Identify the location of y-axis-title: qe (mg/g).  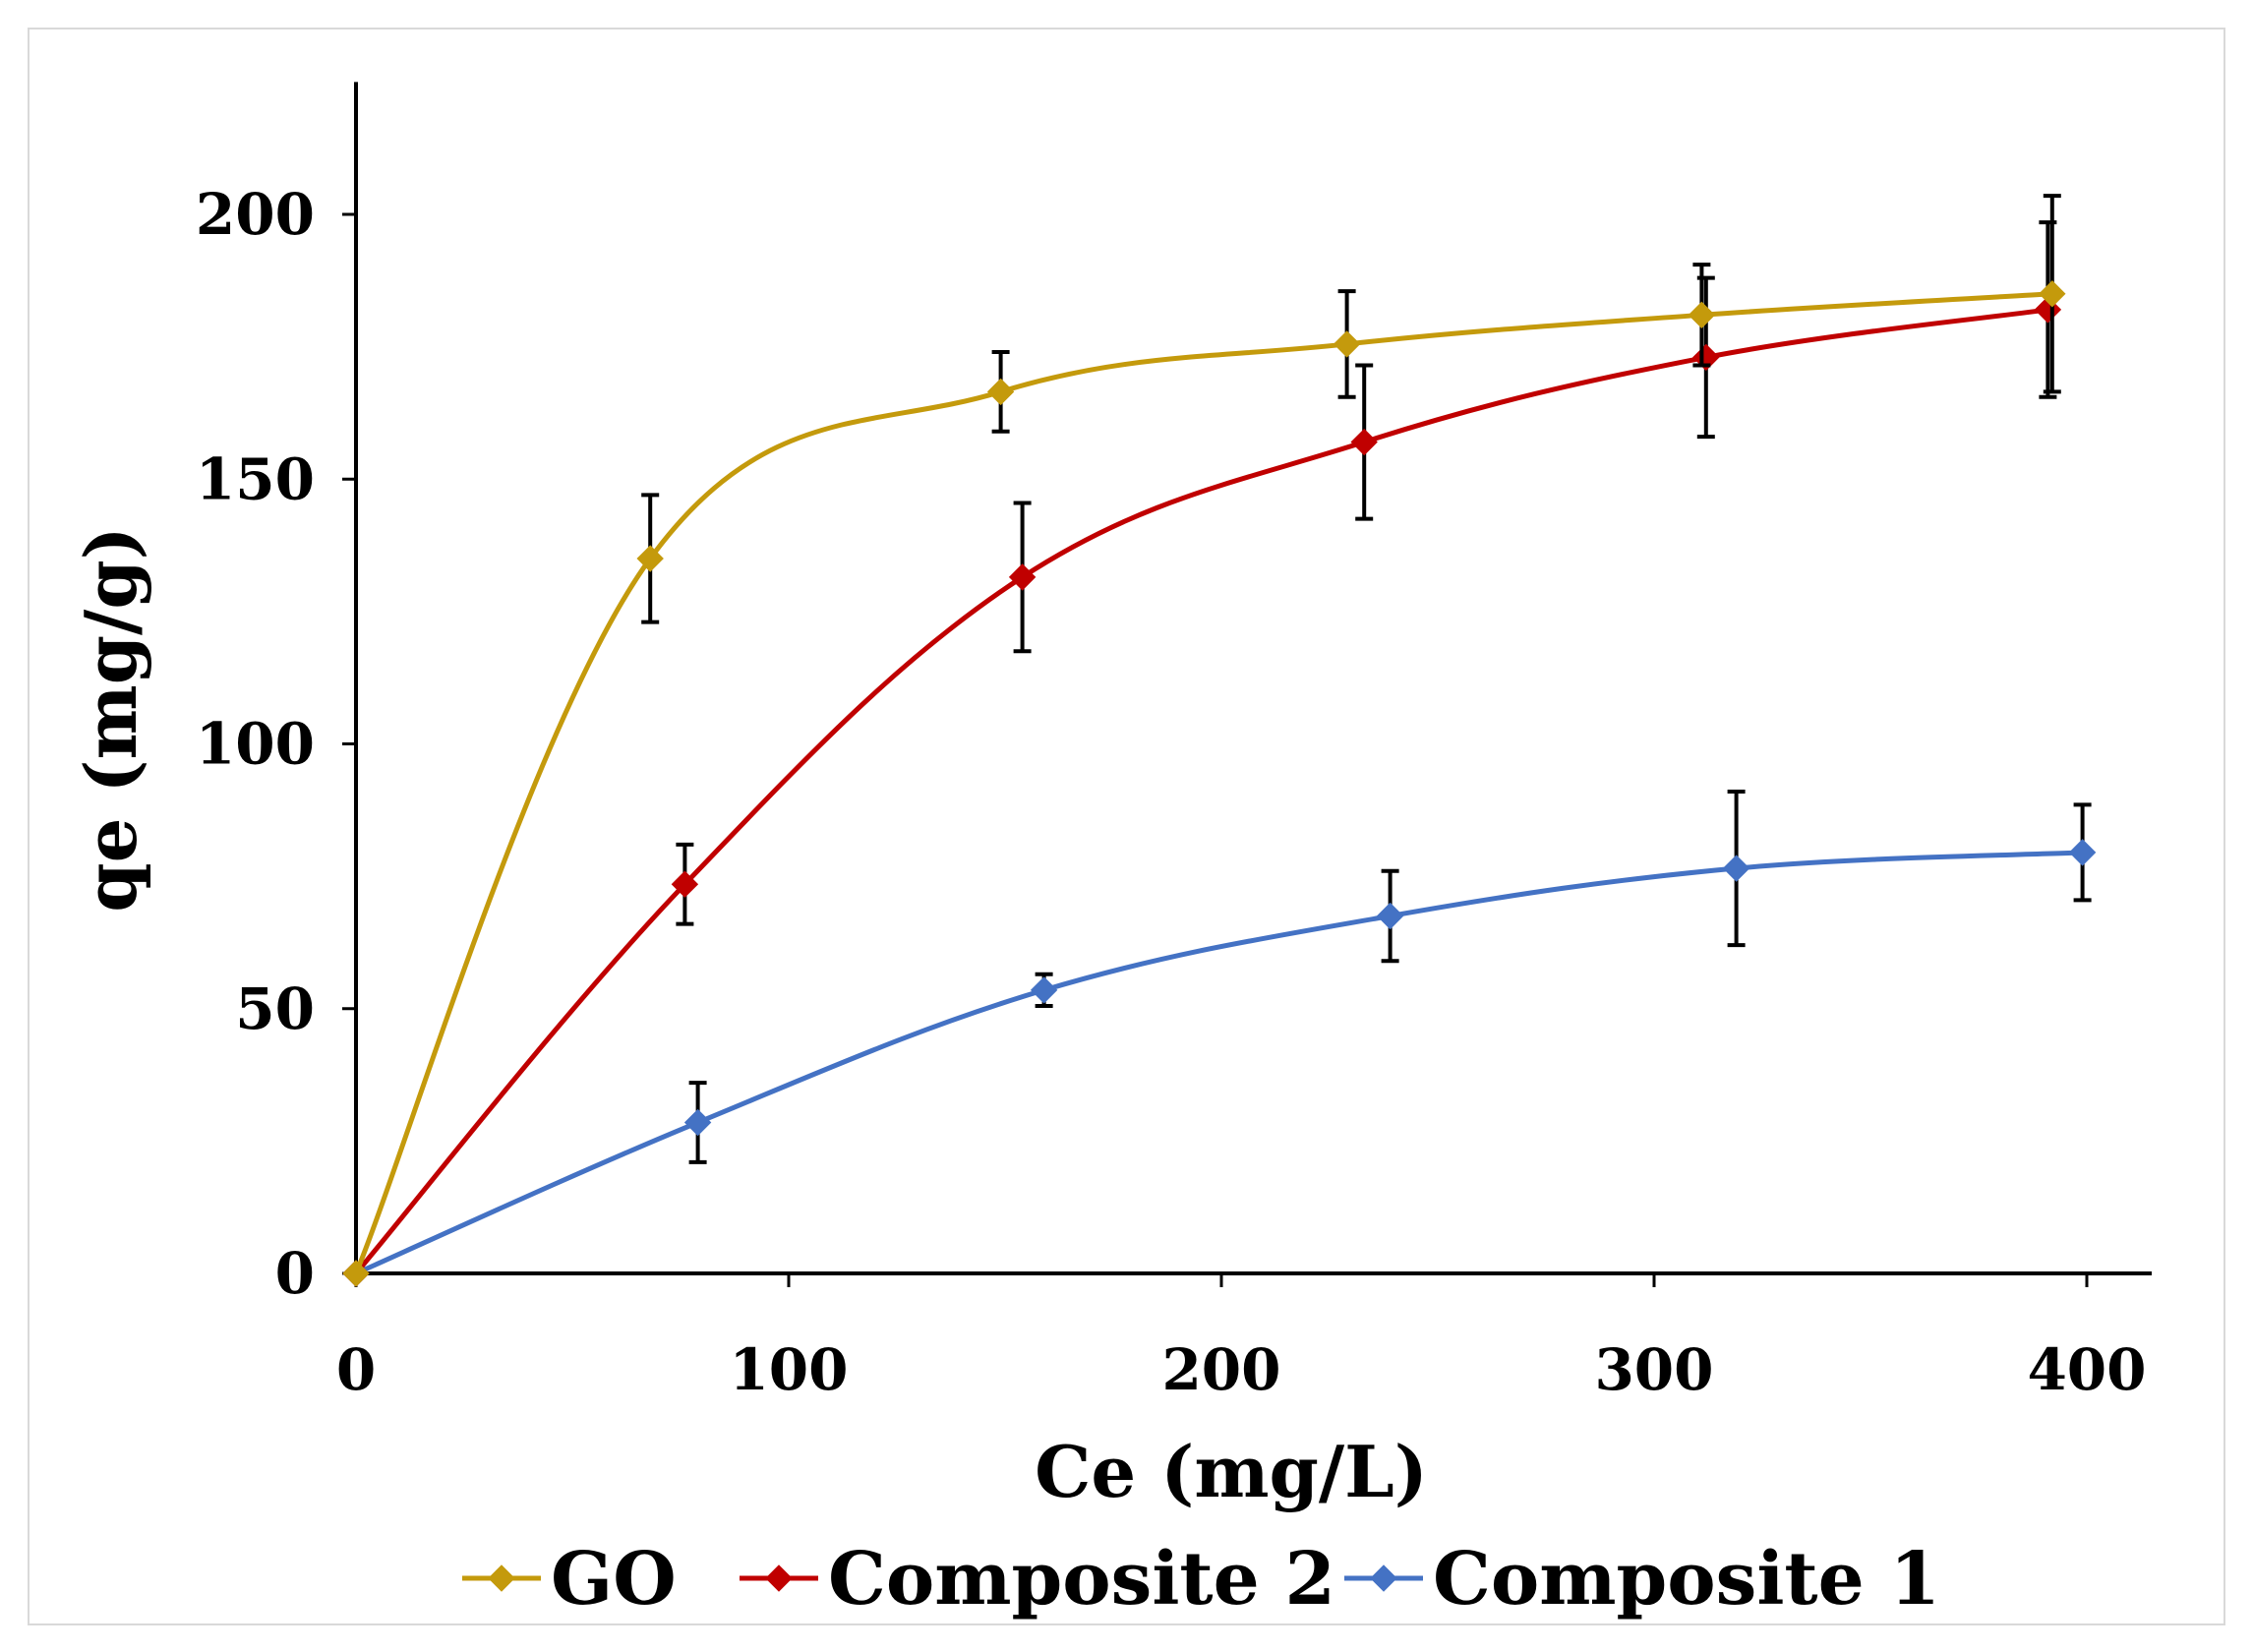
(110, 719).